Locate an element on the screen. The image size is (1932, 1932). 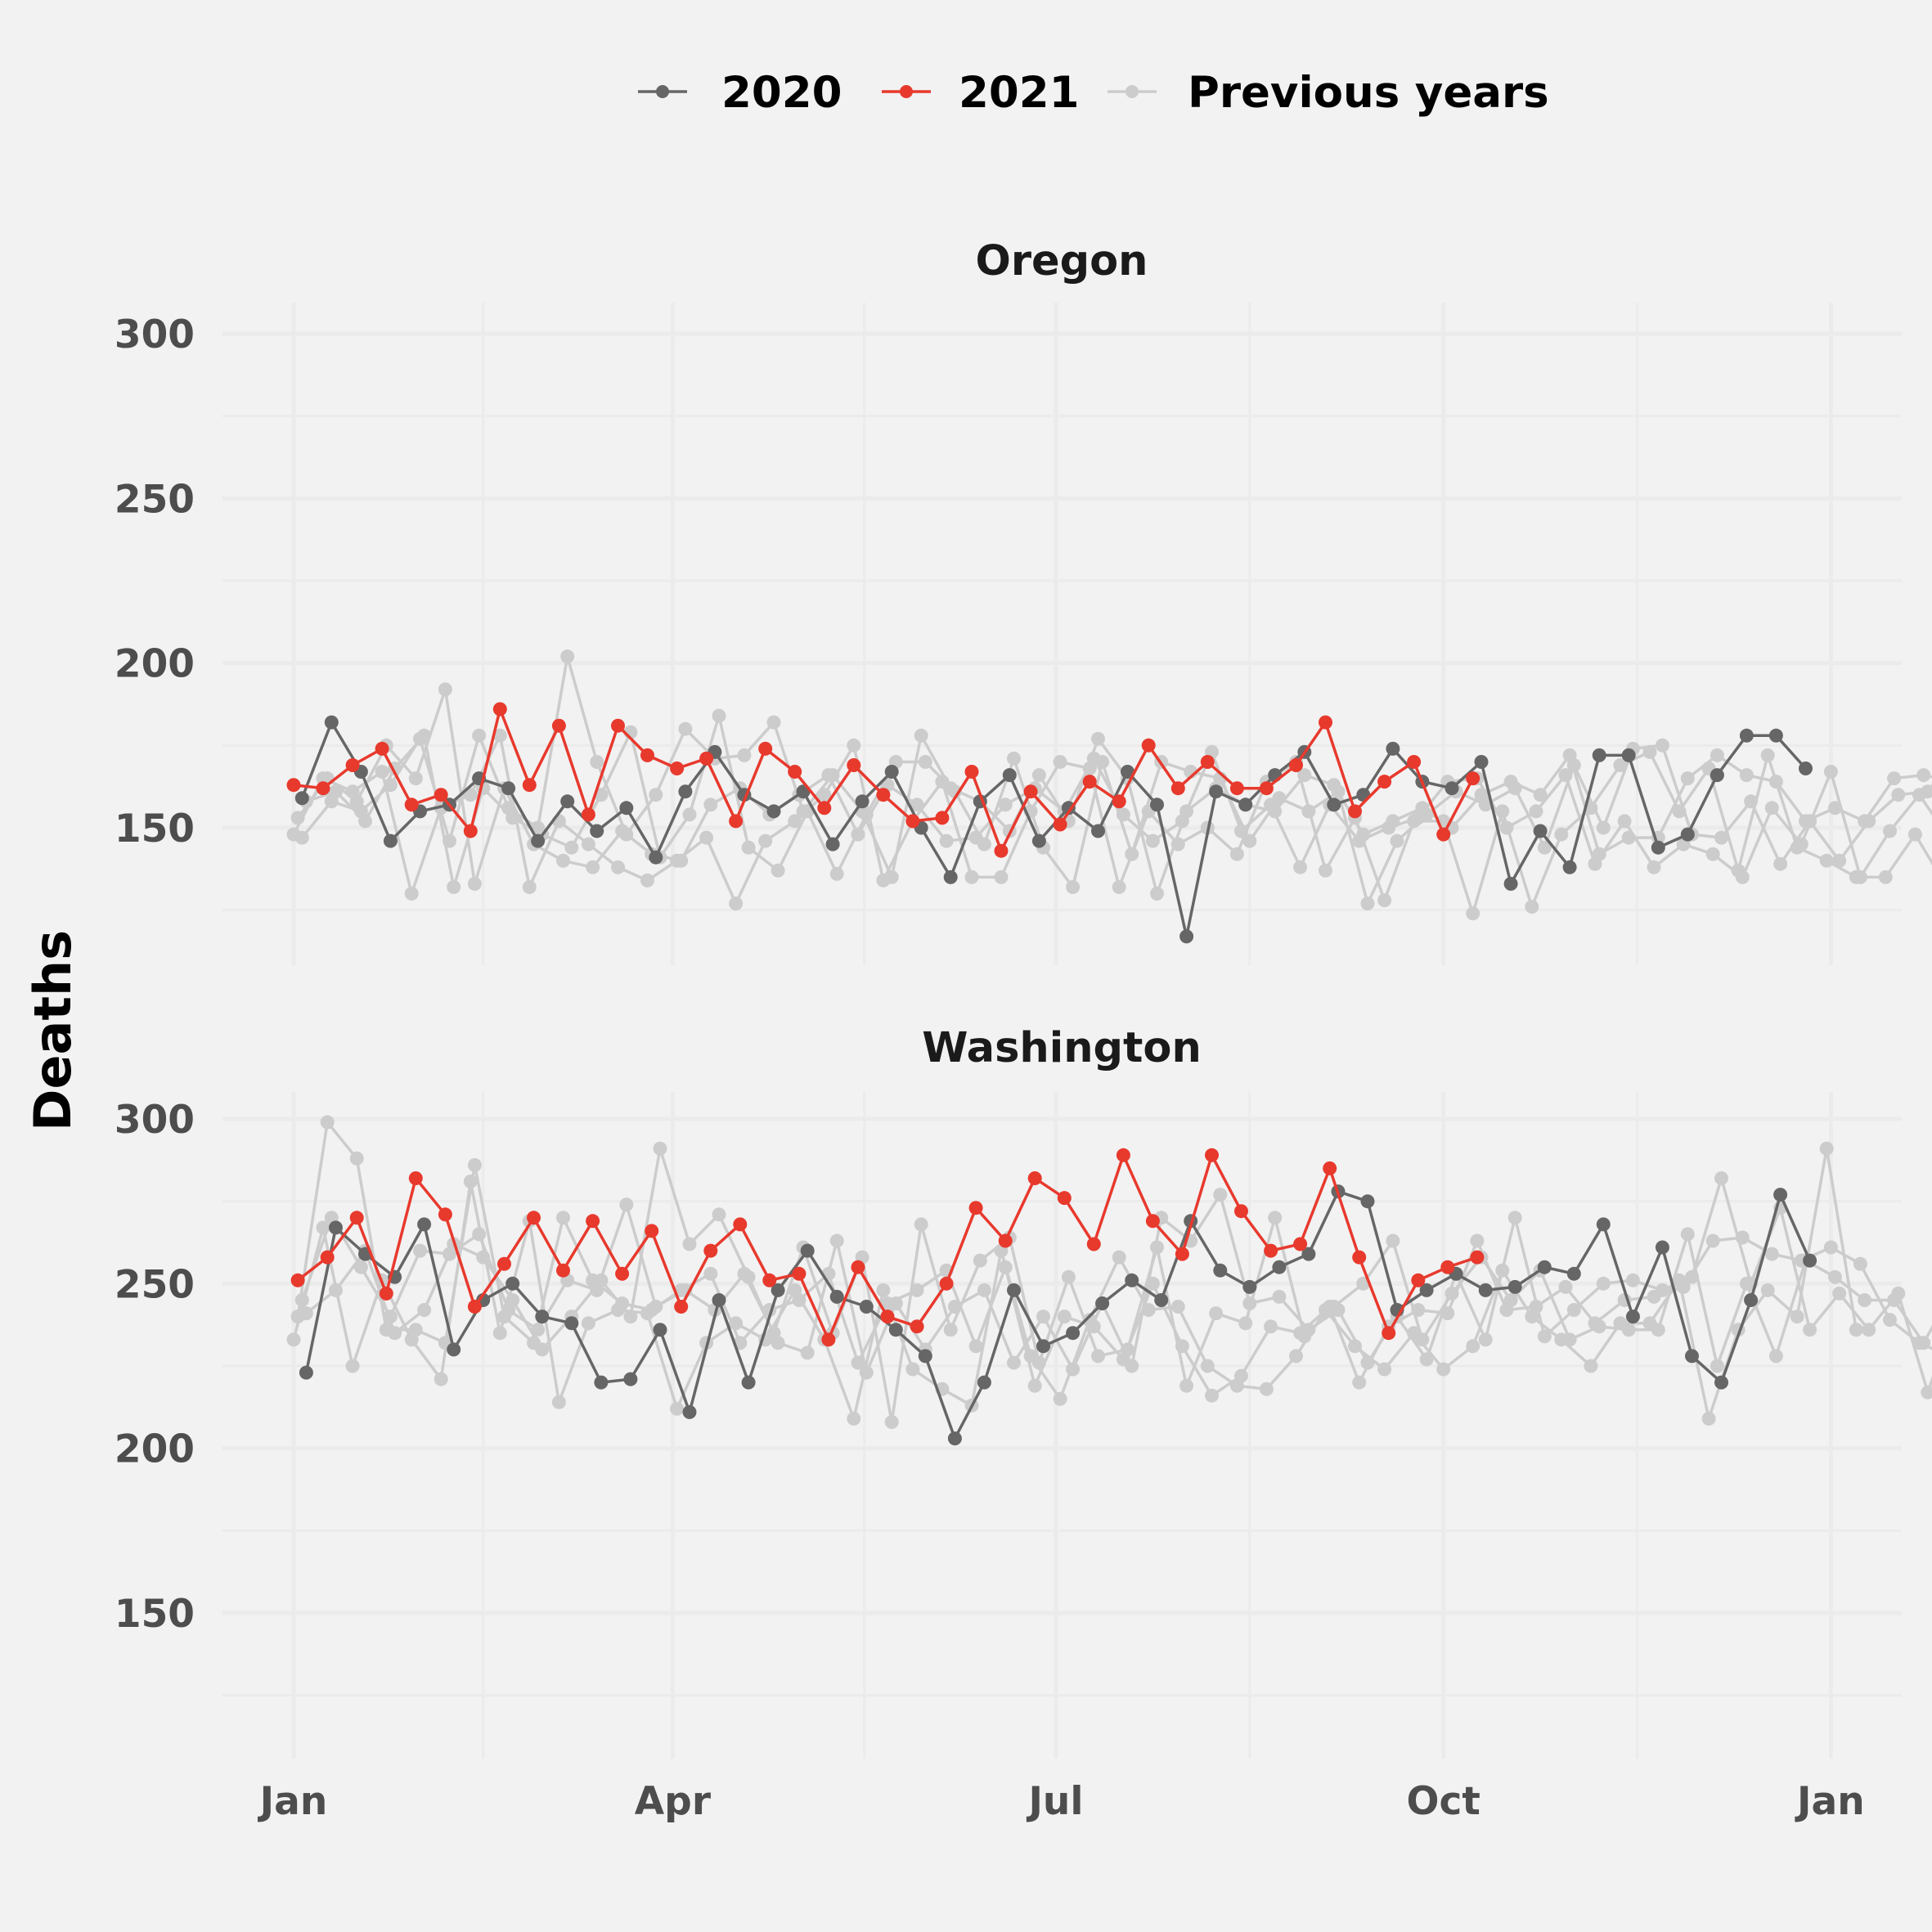
legend-label-previous-years: Previous years is located at coordinates (1369, 93).